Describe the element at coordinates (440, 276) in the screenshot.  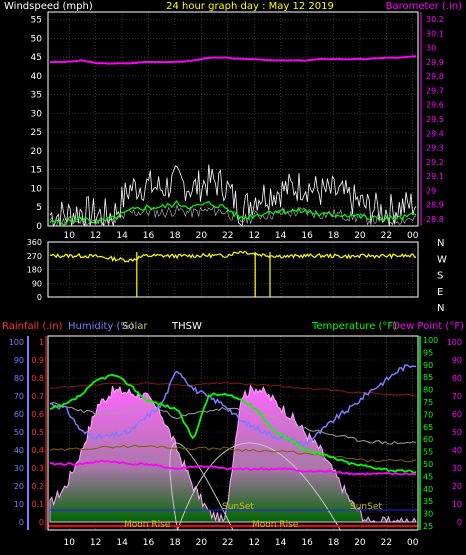
I see `compass-label: S` at that location.